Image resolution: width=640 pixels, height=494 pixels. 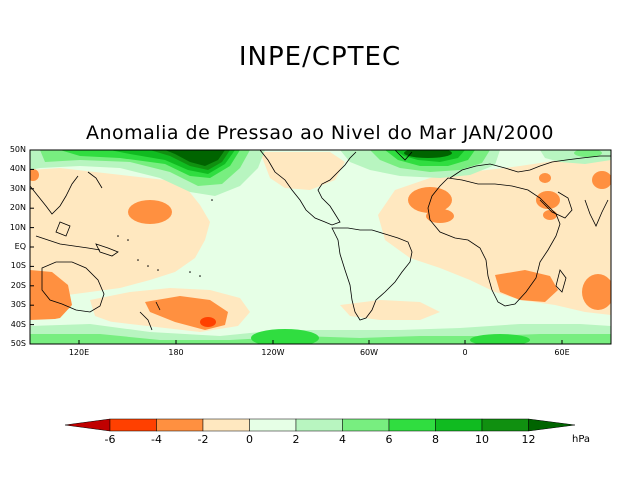 What do you see at coordinates (156, 439) in the screenshot?
I see `colorbar-label: -4` at bounding box center [156, 439].